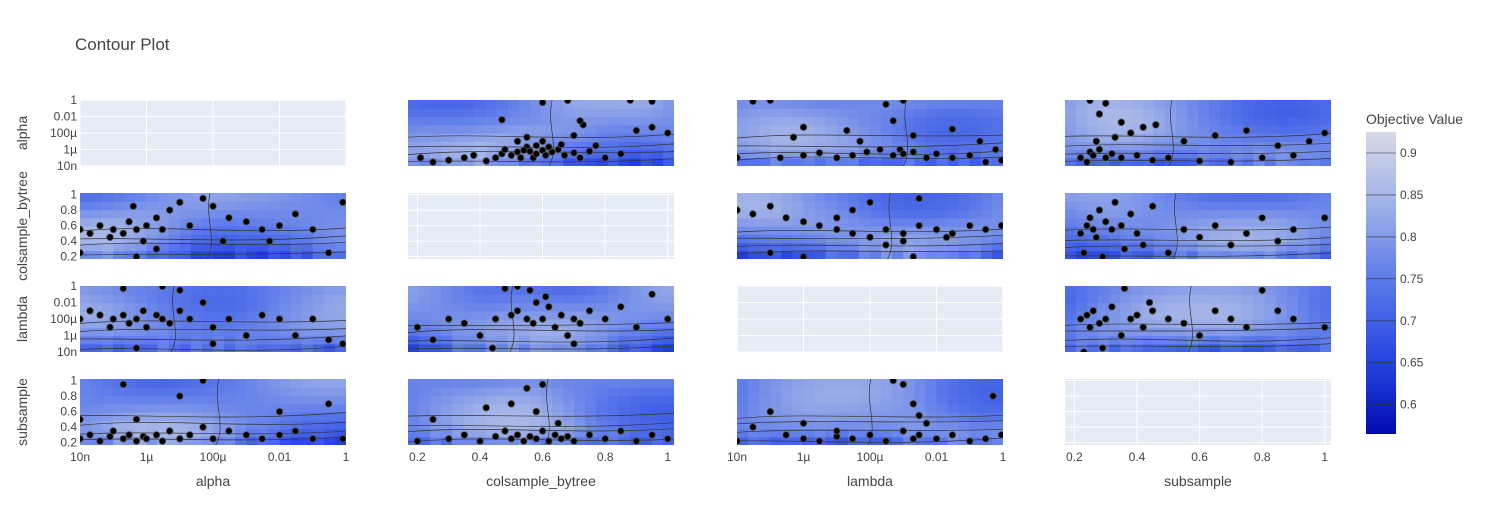 Image resolution: width=1497 pixels, height=525 pixels. Describe the element at coordinates (213, 457) in the screenshot. I see `x-tick-label: 100µ` at that location.